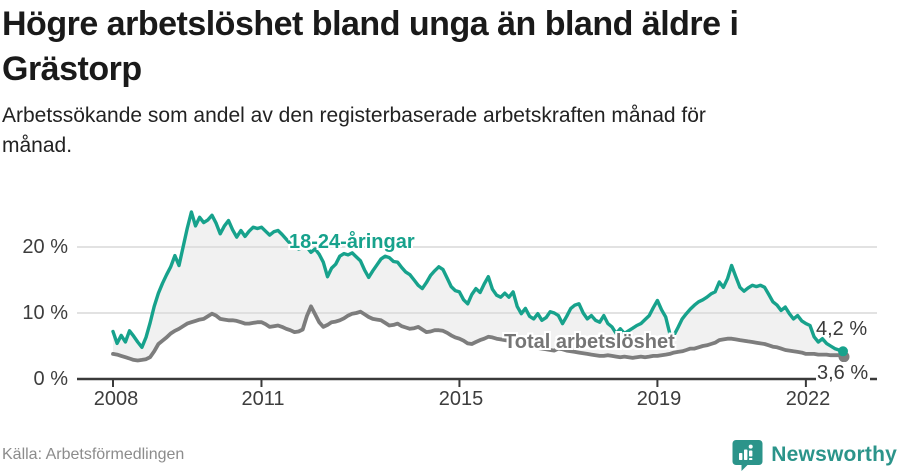  Describe the element at coordinates (116, 399) in the screenshot. I see `x-axis-label-2008: 2008` at that location.